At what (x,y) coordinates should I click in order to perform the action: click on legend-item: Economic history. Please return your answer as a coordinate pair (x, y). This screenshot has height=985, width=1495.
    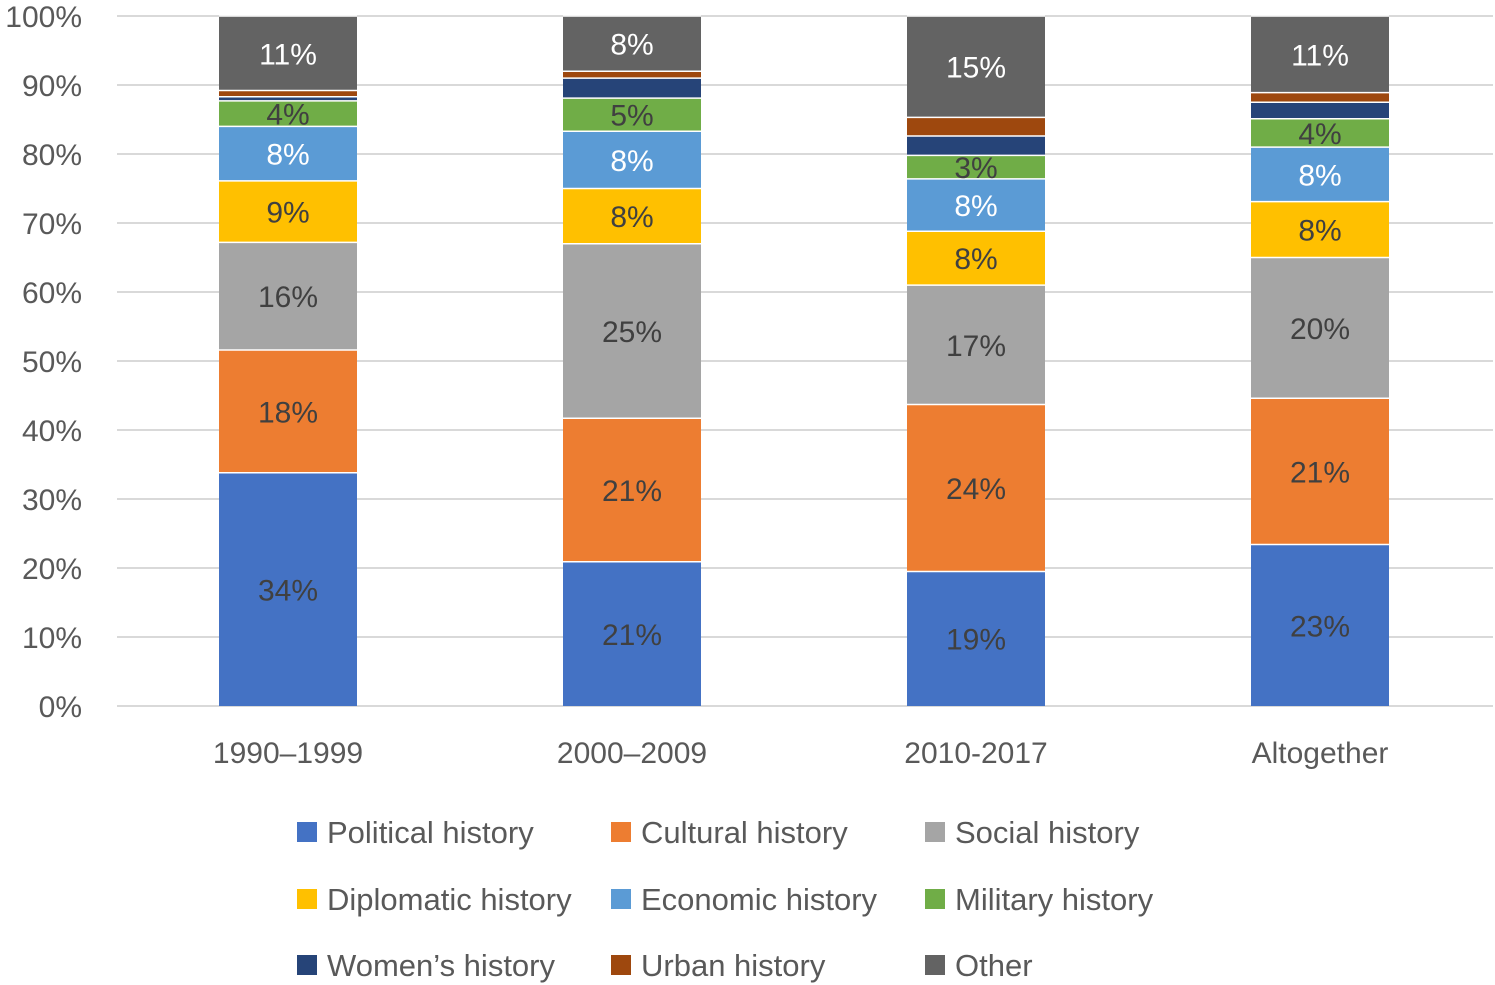
    Looking at the image, I should click on (744, 899).